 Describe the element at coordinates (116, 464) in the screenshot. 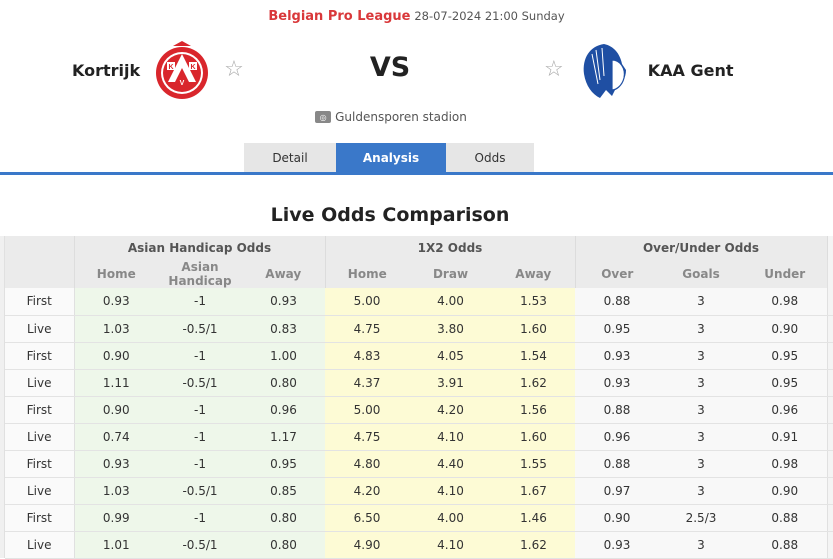

I see `cell-ah-home: 0.93` at that location.